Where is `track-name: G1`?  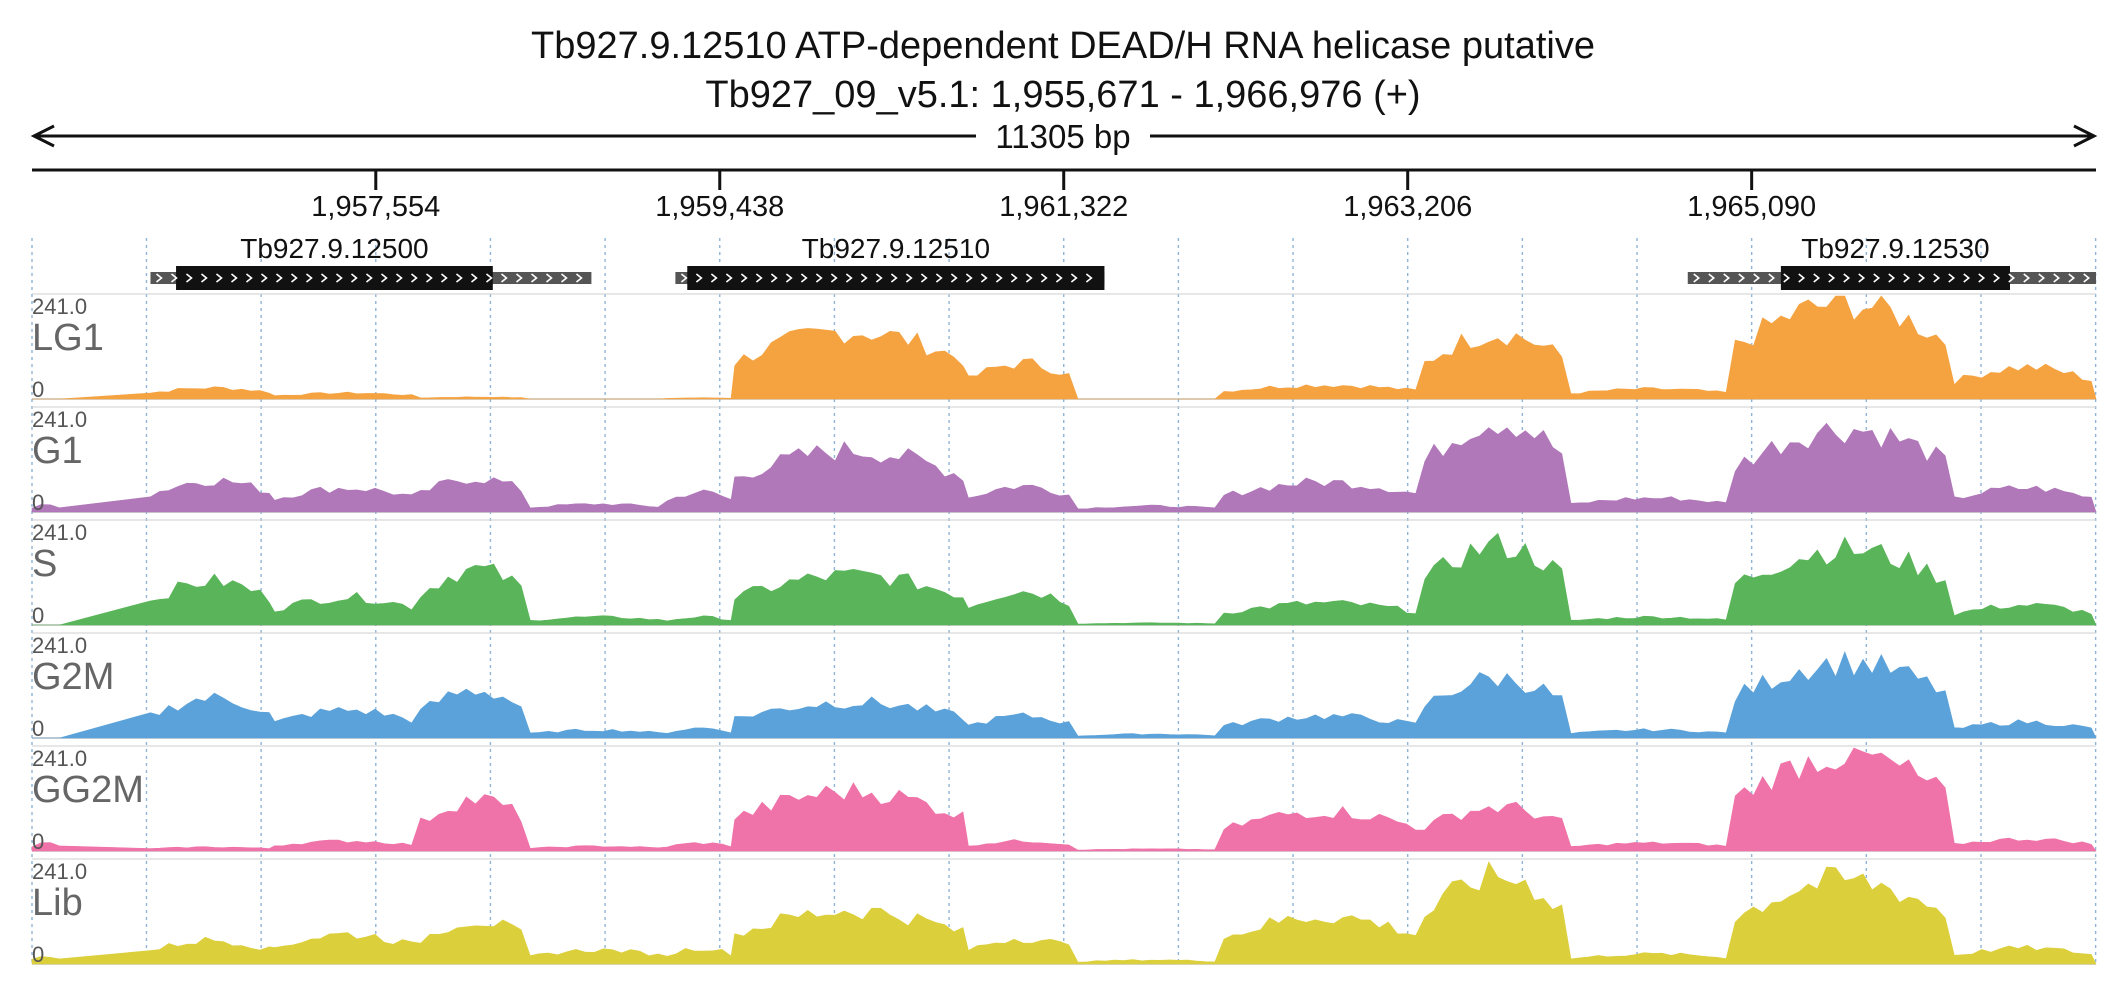 track-name: G1 is located at coordinates (57, 451).